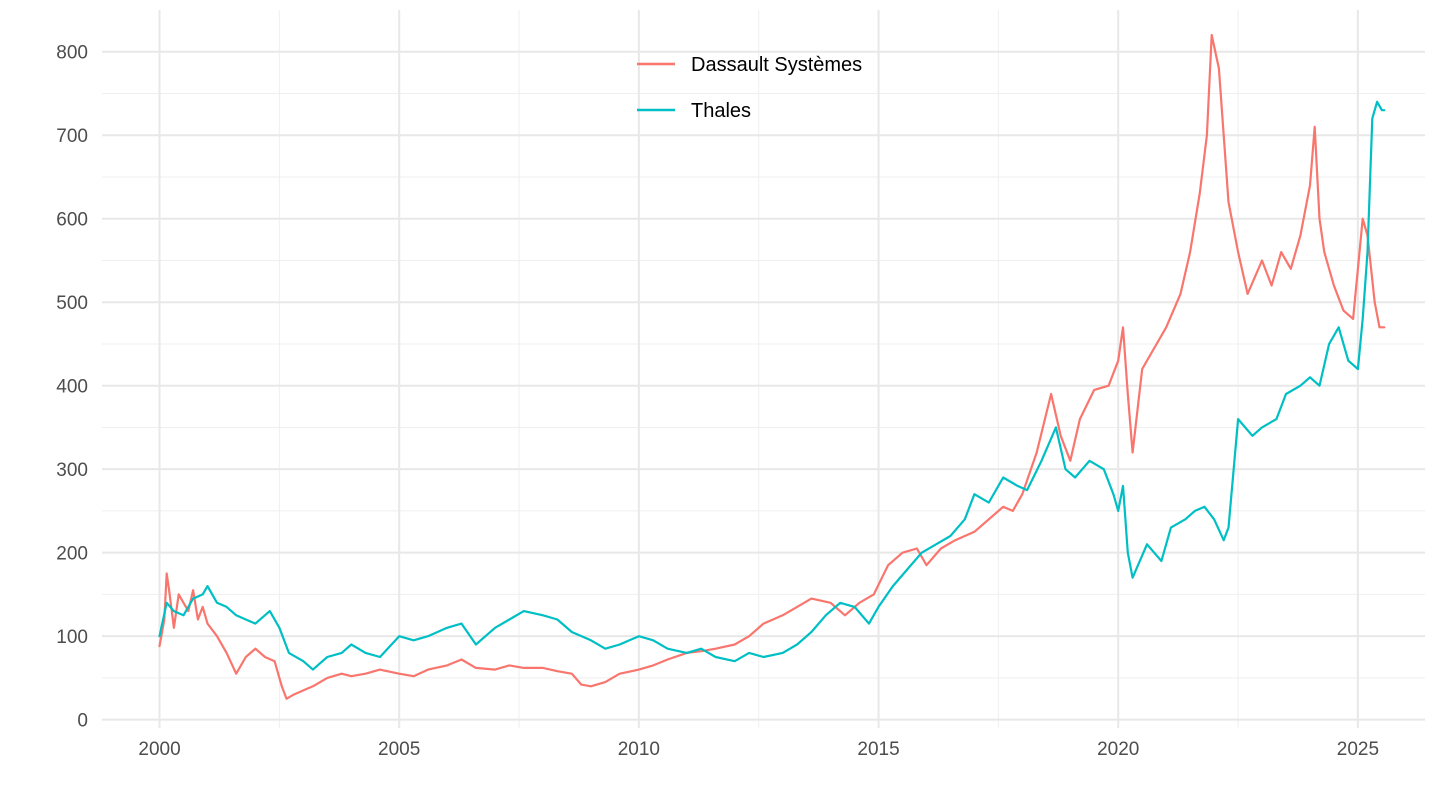 The height and width of the screenshot is (810, 1440). What do you see at coordinates (72, 53) in the screenshot?
I see `y-tick-label: 800` at bounding box center [72, 53].